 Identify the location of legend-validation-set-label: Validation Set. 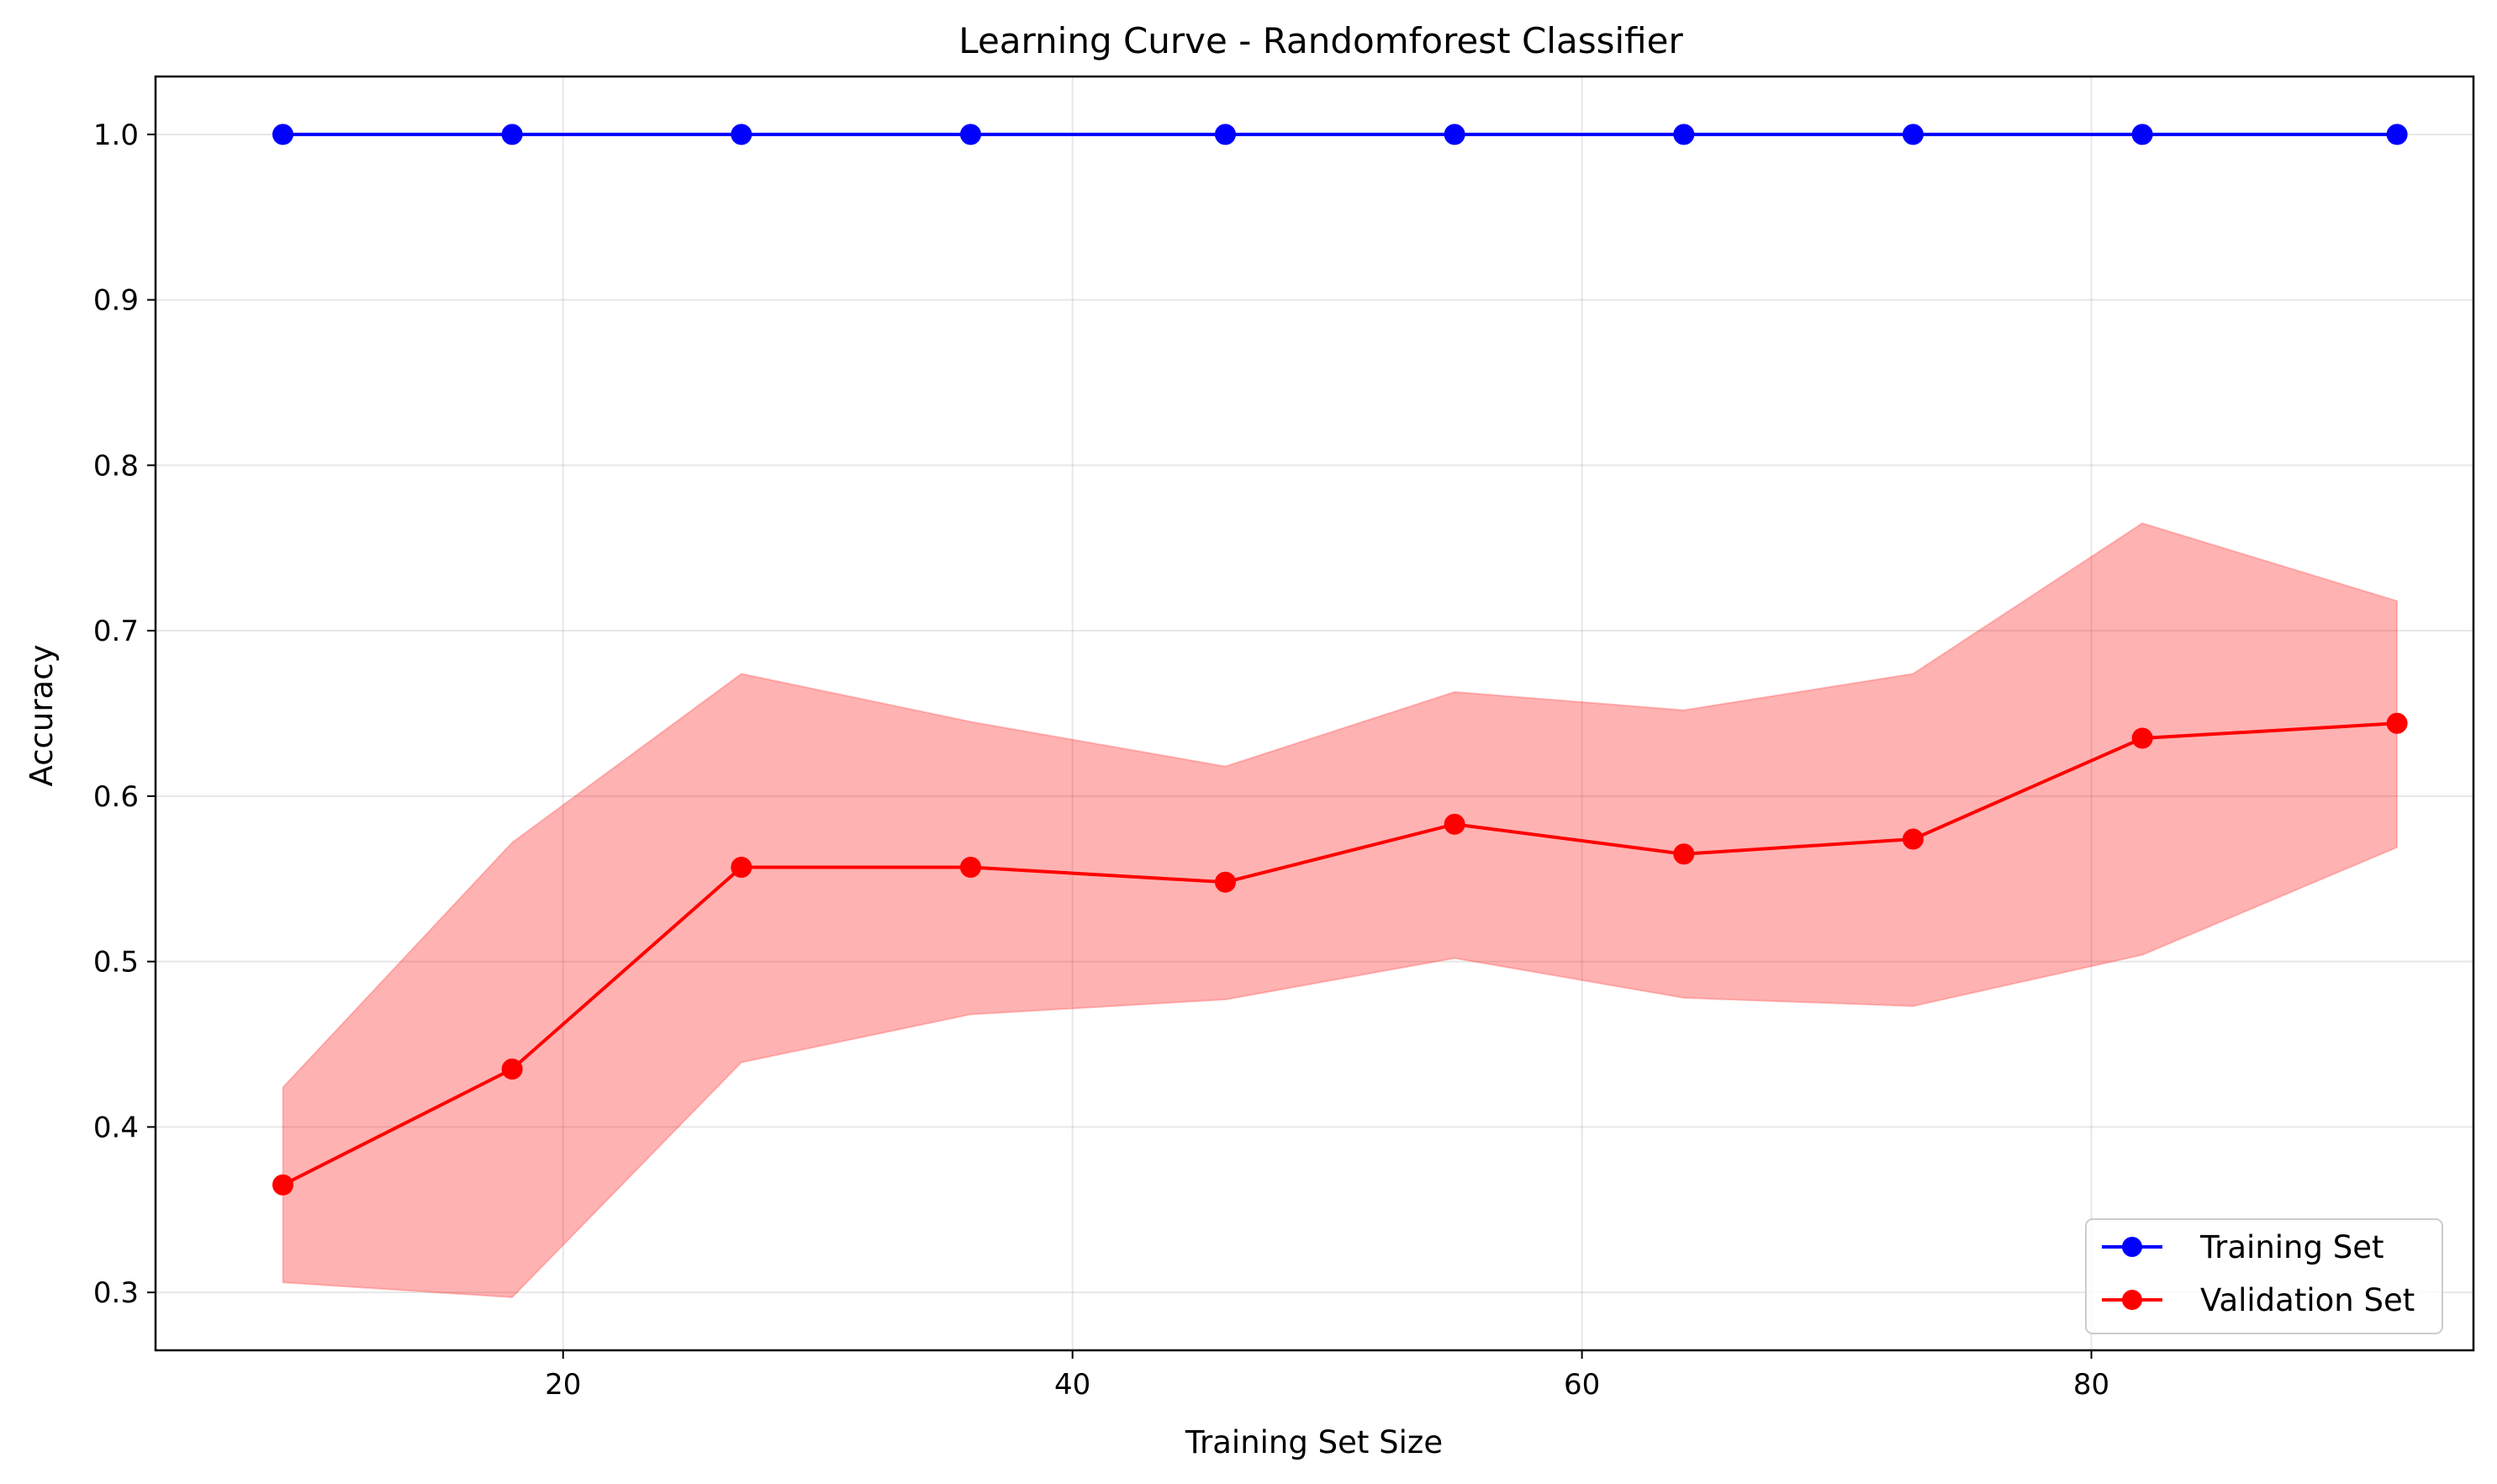
(2307, 1300).